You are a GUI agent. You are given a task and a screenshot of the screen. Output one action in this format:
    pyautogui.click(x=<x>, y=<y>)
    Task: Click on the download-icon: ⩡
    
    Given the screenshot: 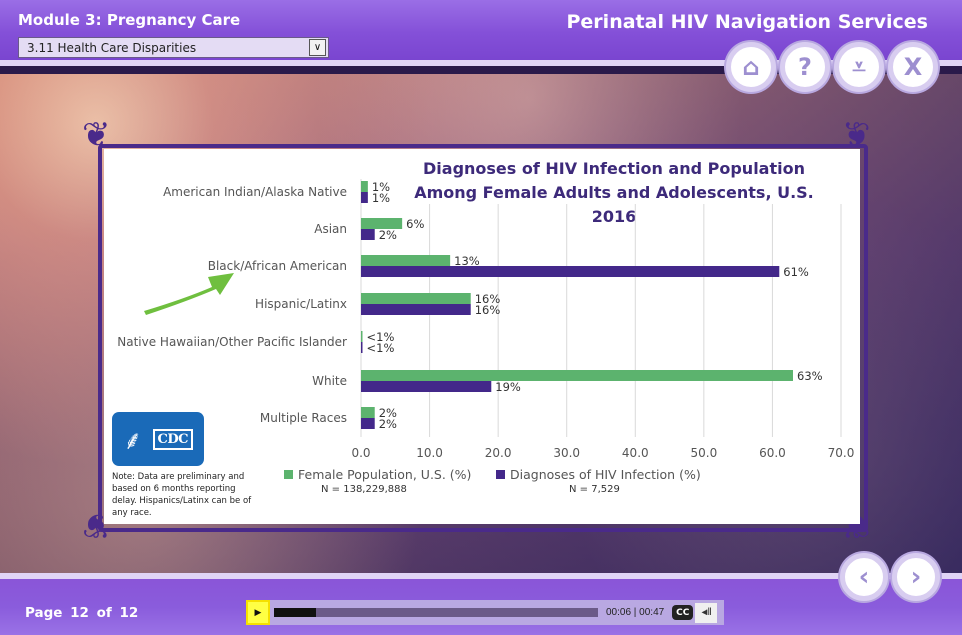 What is the action you would take?
    pyautogui.click(x=859, y=67)
    